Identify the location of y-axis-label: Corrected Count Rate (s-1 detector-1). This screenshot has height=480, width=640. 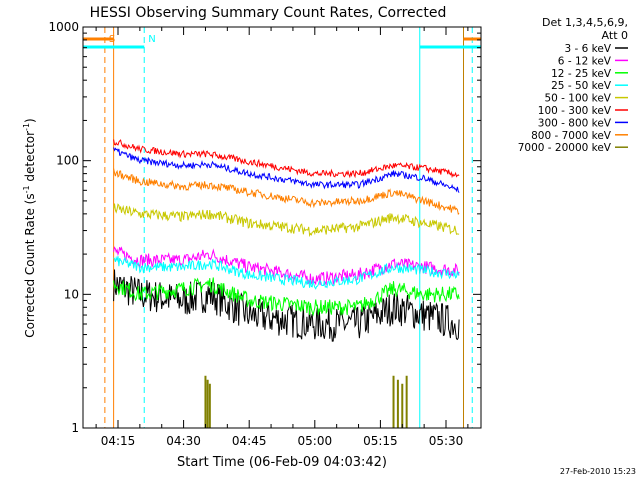
(29, 227).